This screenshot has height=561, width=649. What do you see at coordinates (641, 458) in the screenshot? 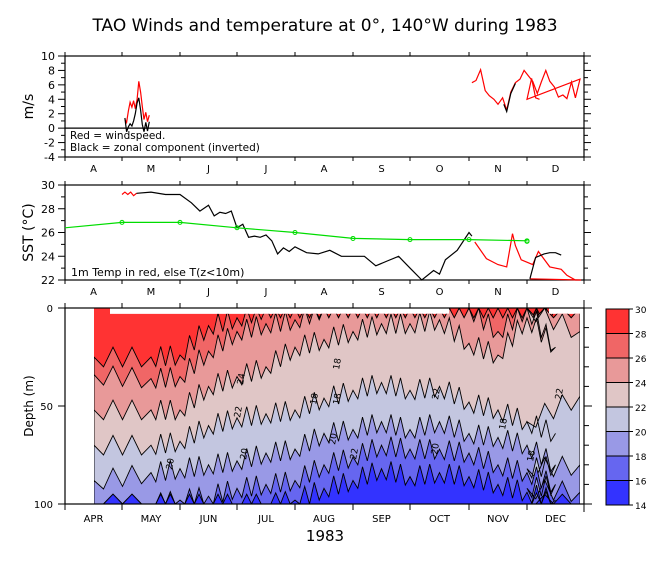
I see `colorbar-label: 18` at bounding box center [641, 458].